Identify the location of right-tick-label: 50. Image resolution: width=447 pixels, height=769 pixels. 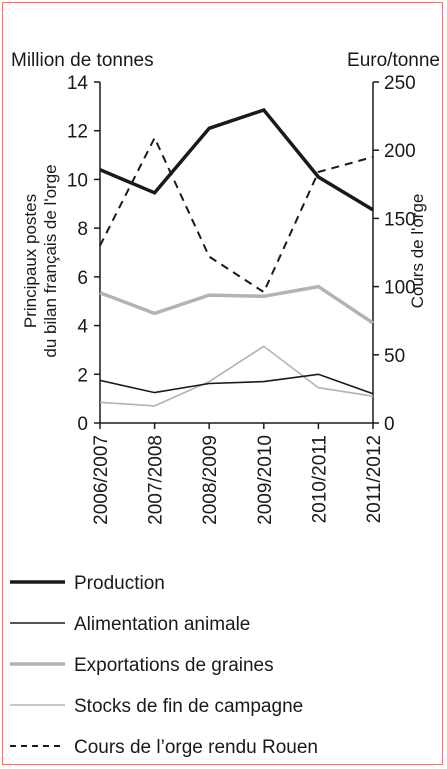
(394, 356).